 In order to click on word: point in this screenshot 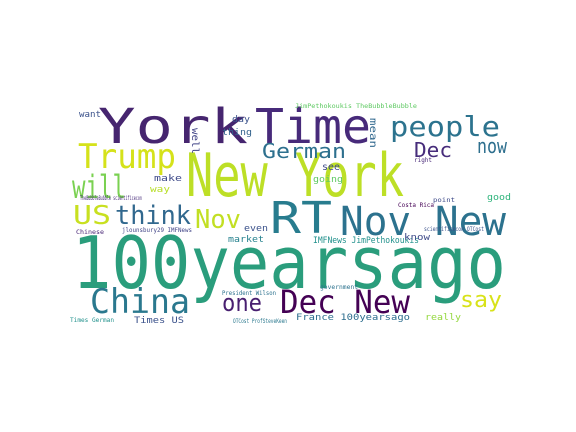, I will do `click(444, 200)`.